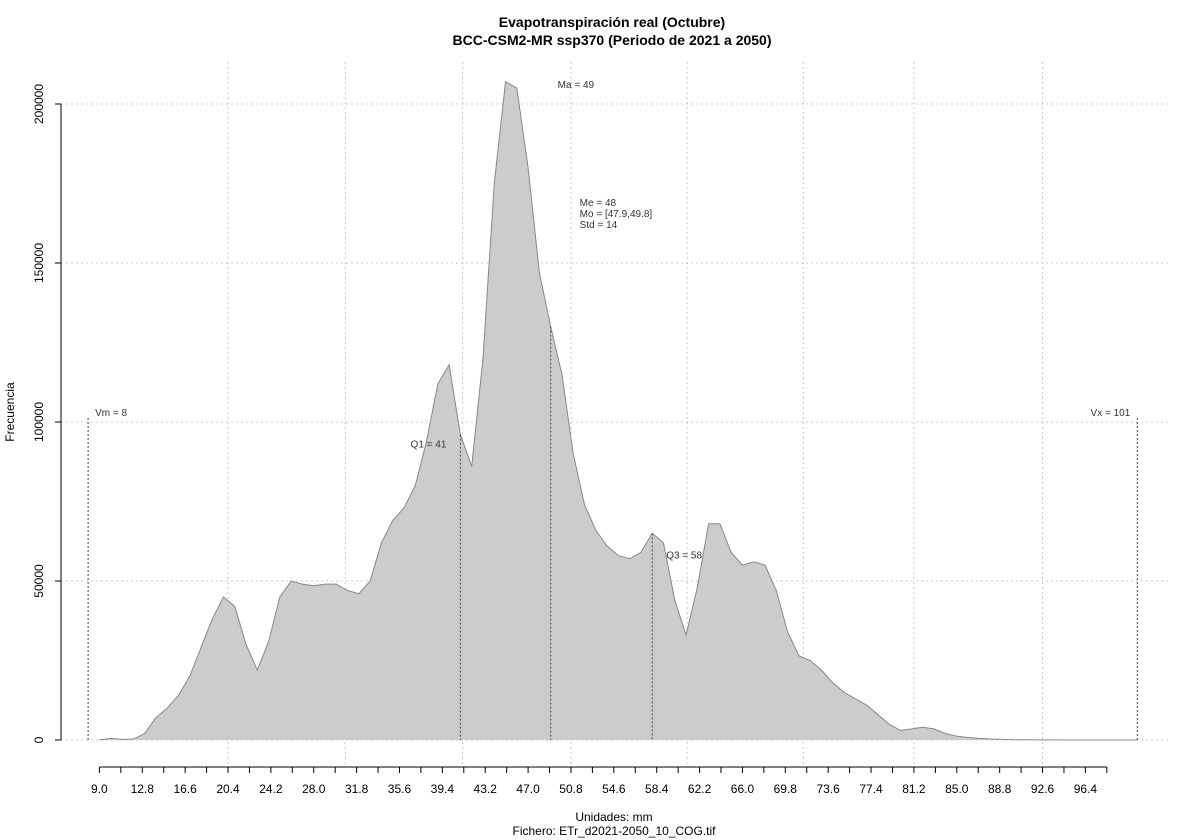 This screenshot has height=840, width=1200. Describe the element at coordinates (871, 789) in the screenshot. I see `x-tick-label: 77.4` at that location.